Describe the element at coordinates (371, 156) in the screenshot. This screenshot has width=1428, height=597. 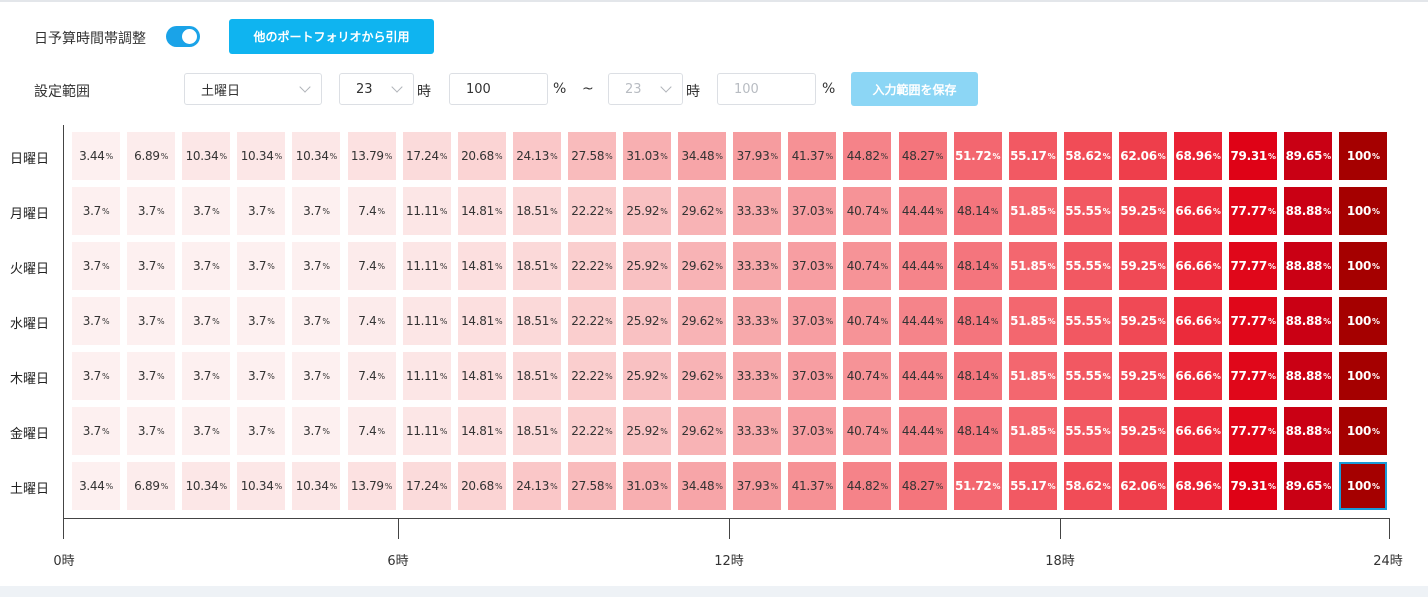
I see `heatmap-cell: 13.79%` at that location.